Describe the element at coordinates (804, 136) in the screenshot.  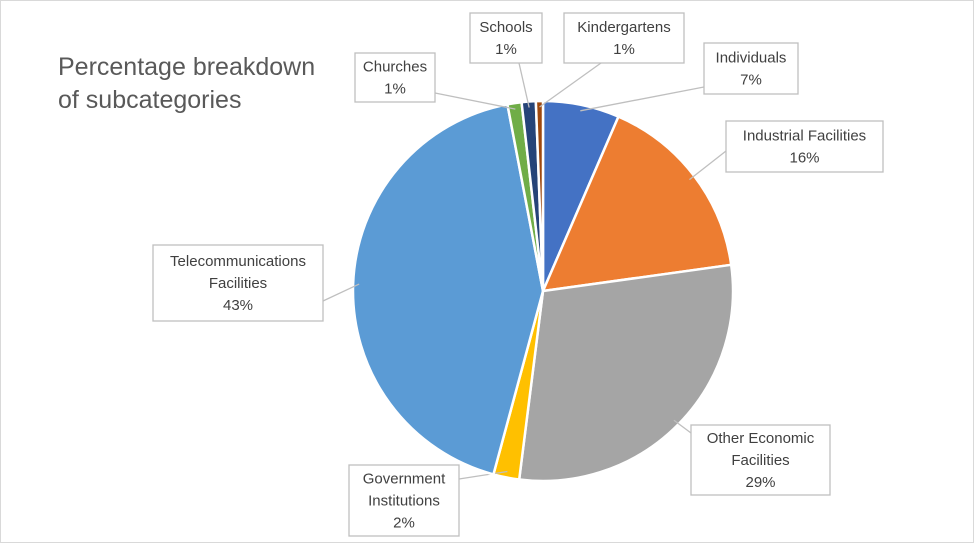
I see `data-label-category: Industrial Facilities` at that location.